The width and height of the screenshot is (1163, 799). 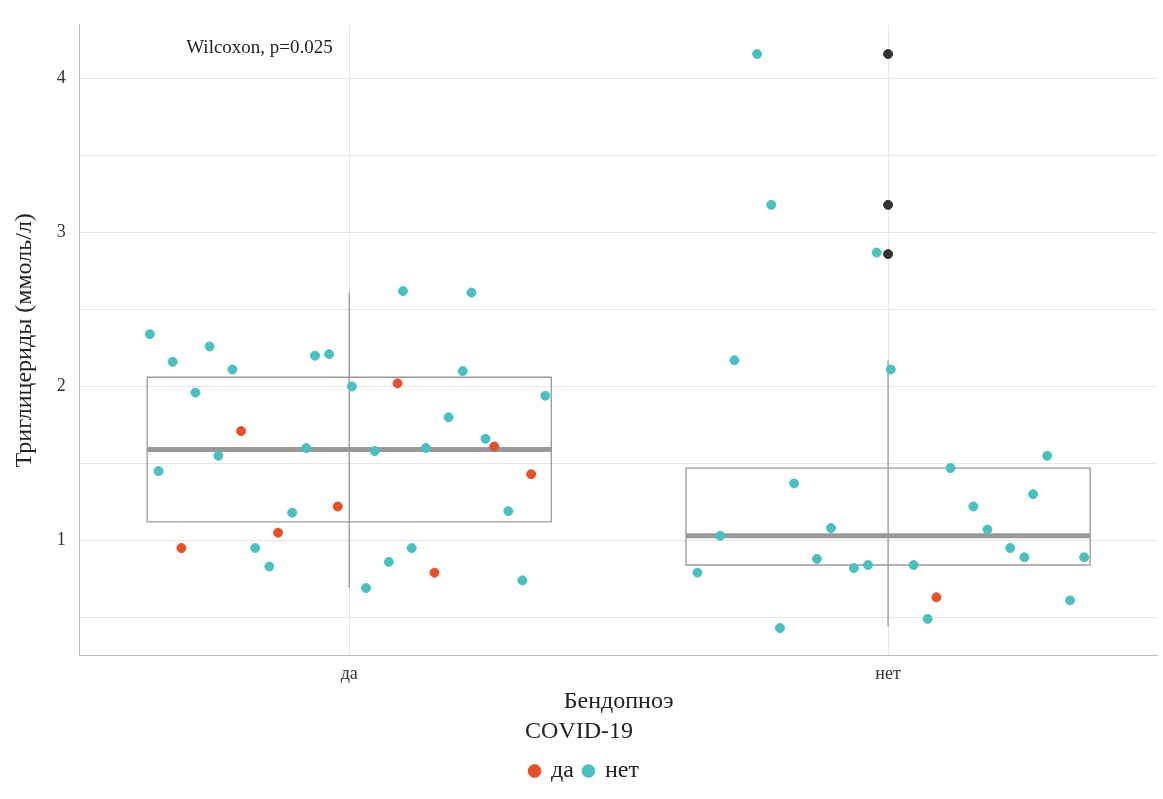 I want to click on y-tick-label: 1, so click(x=61, y=539).